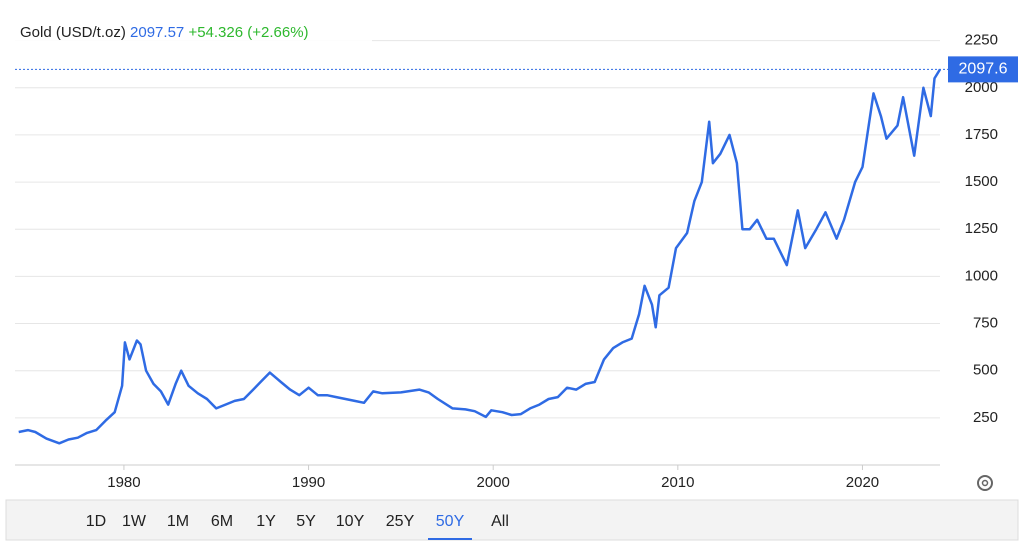 The height and width of the screenshot is (543, 1024). I want to click on range-button: 1Y, so click(266, 521).